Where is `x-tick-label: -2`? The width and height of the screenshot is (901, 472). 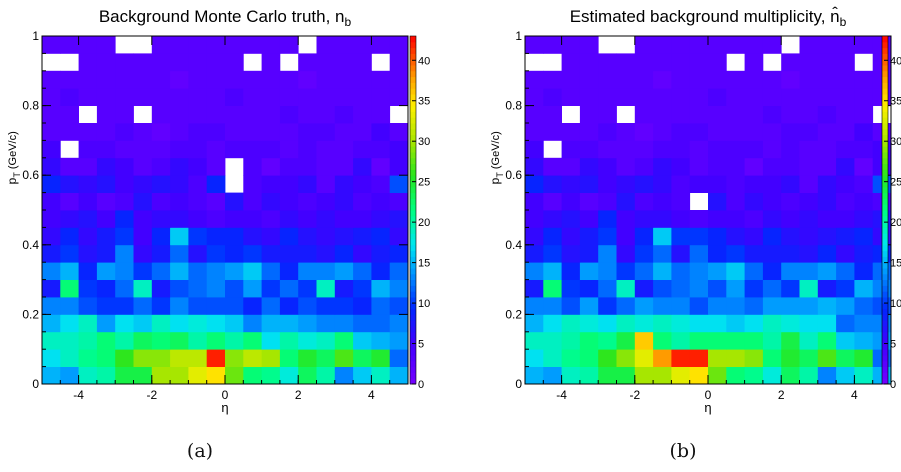
x-tick-label: -2 is located at coordinates (634, 395).